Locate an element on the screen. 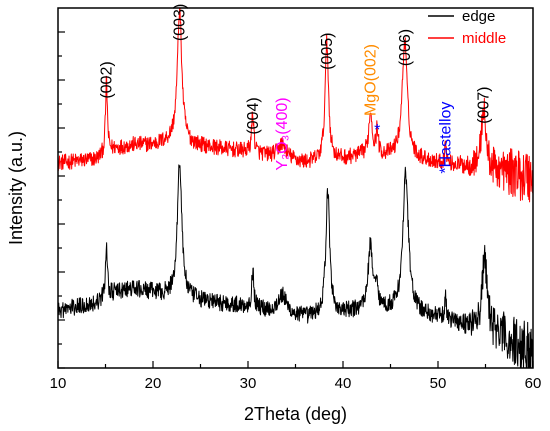 This screenshot has height=431, width=550. x-tick-label: 50 is located at coordinates (438, 383).